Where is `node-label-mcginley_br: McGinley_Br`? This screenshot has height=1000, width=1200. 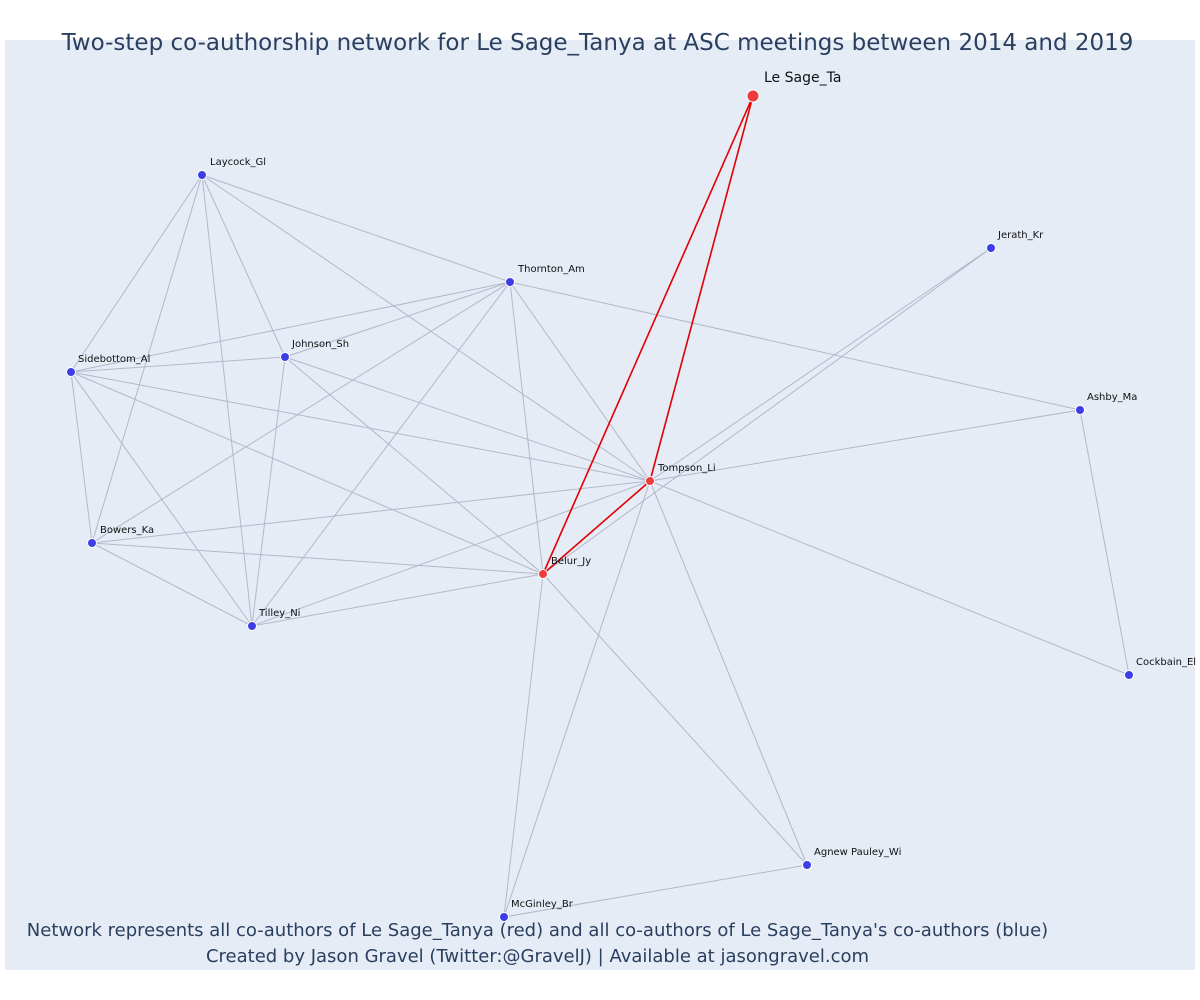
node-label-mcginley_br: McGinley_Br is located at coordinates (542, 904).